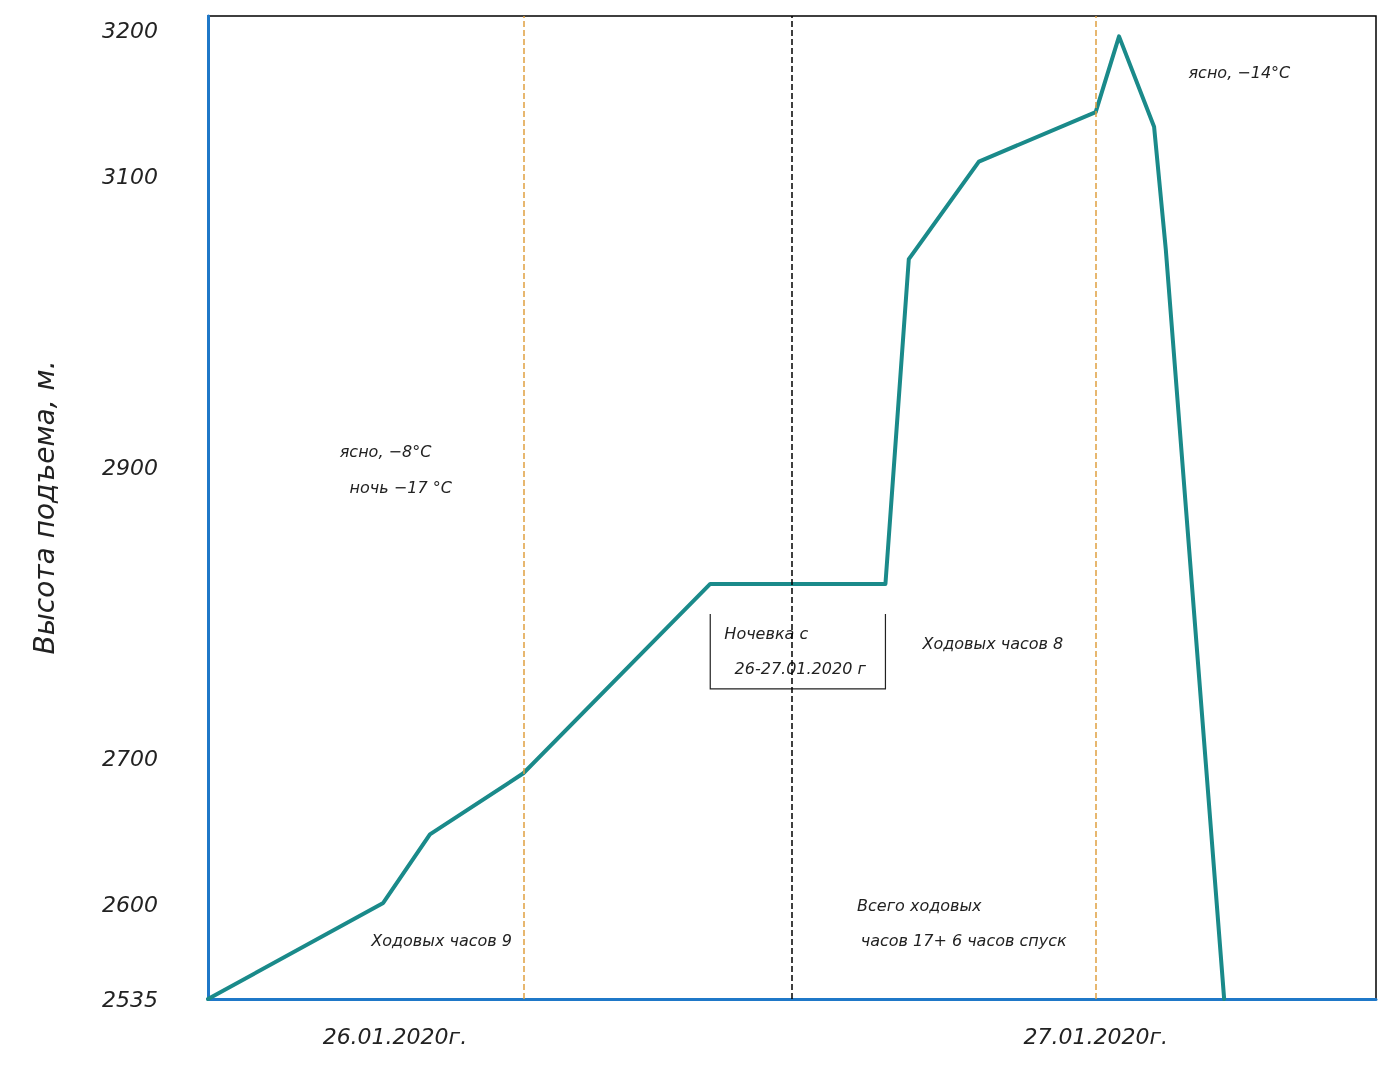 The height and width of the screenshot is (1085, 1396). What do you see at coordinates (130, 31) in the screenshot?
I see `y-tick-label: 3200` at bounding box center [130, 31].